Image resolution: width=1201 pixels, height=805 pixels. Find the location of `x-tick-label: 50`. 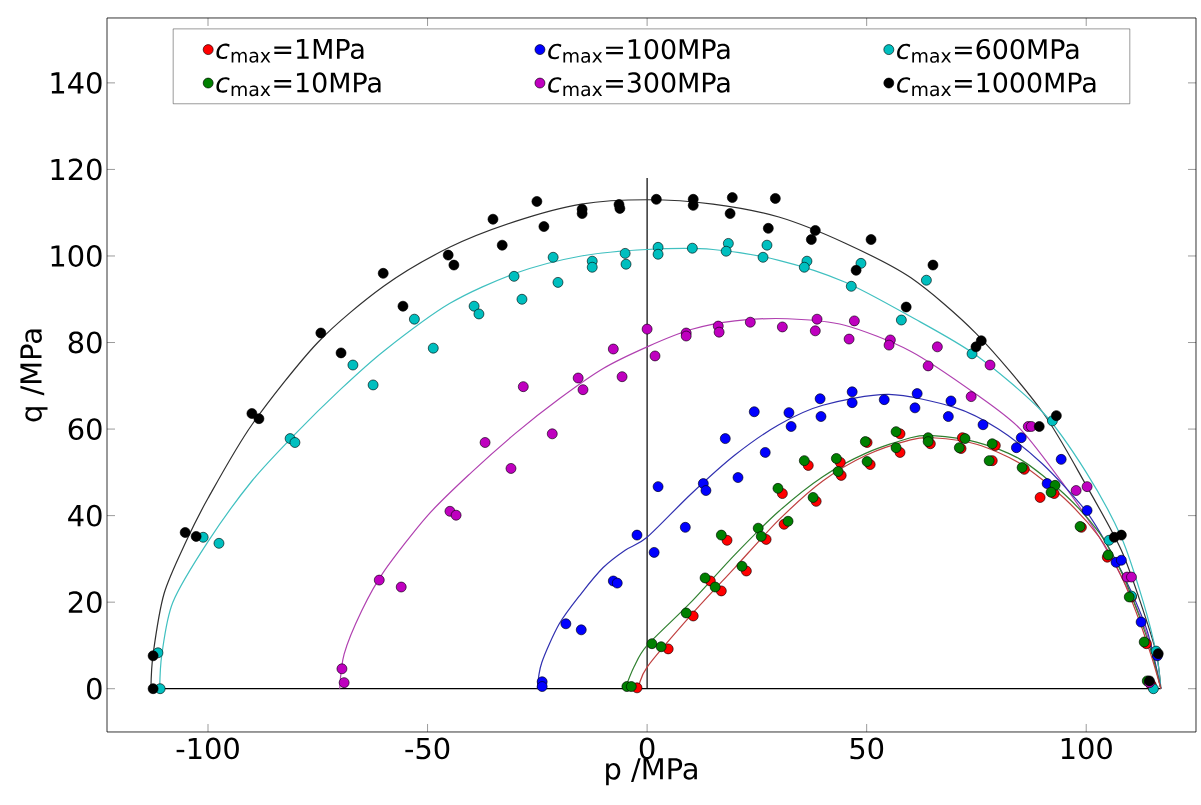

x-tick-label: 50 is located at coordinates (867, 748).